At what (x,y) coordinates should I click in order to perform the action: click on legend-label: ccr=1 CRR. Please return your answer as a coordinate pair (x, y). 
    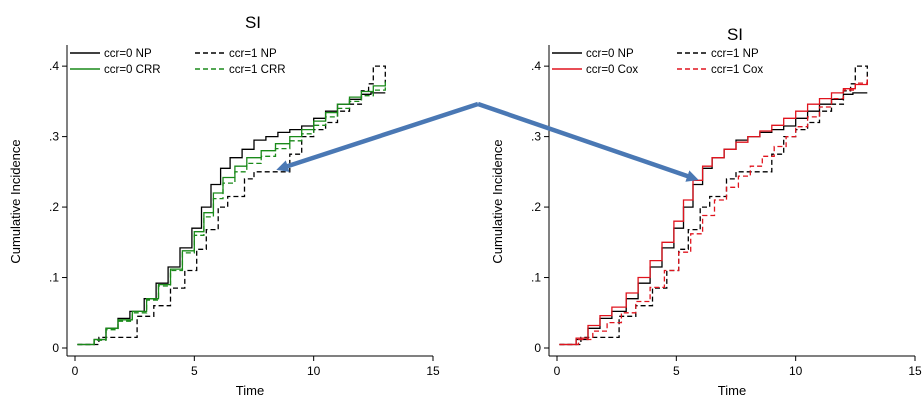
    Looking at the image, I should click on (257, 70).